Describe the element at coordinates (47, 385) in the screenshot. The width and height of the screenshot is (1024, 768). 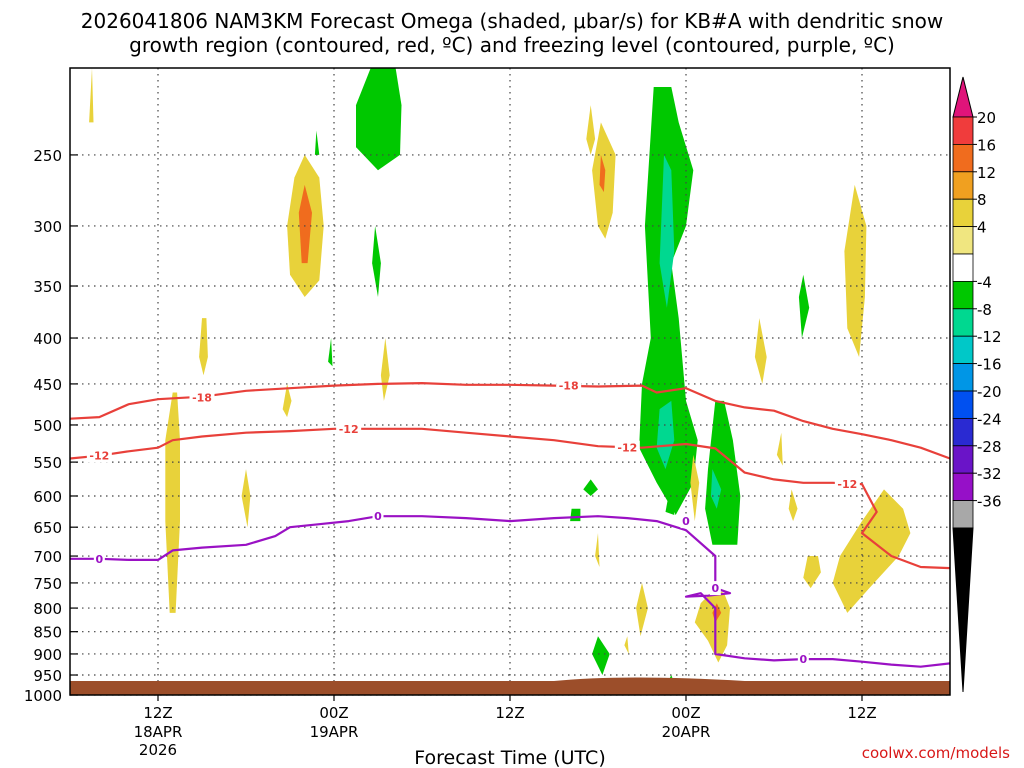
I see `y-tick-label-450: 450` at that location.